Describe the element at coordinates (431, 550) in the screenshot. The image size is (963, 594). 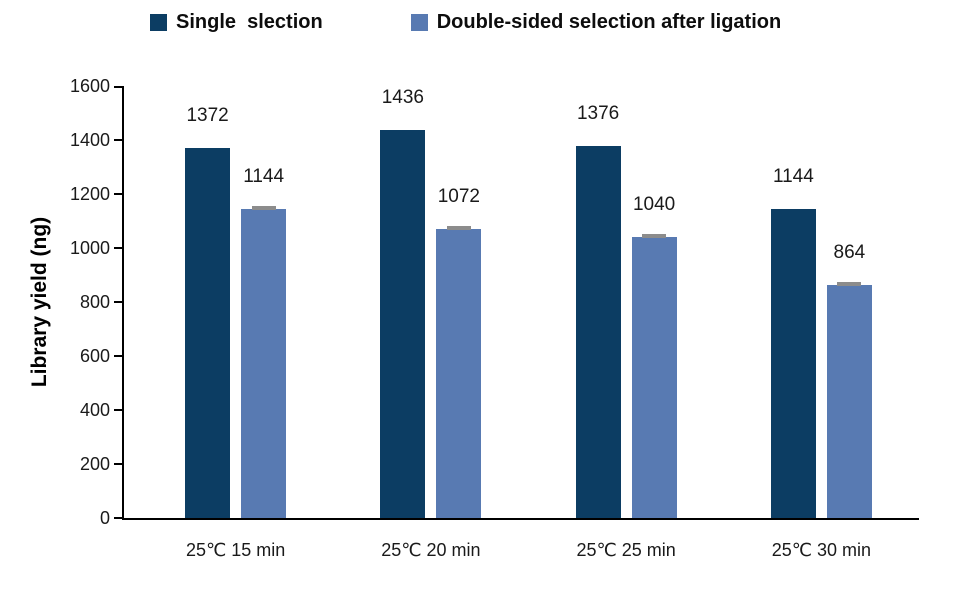
I see `x-axis-label: 25℃ 20 min` at that location.